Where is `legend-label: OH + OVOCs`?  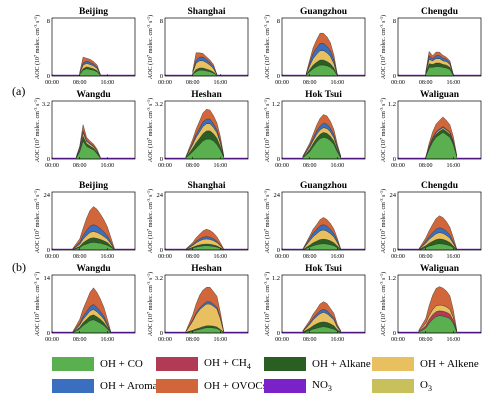 legend-label: OH + OVOCs is located at coordinates (236, 386).